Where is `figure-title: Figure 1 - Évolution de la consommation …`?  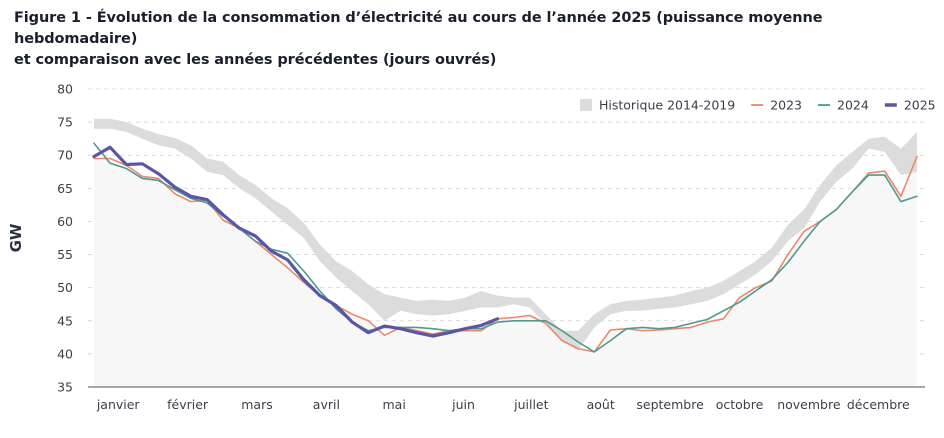 figure-title: Figure 1 - Évolution de la consommation … is located at coordinates (479, 39).